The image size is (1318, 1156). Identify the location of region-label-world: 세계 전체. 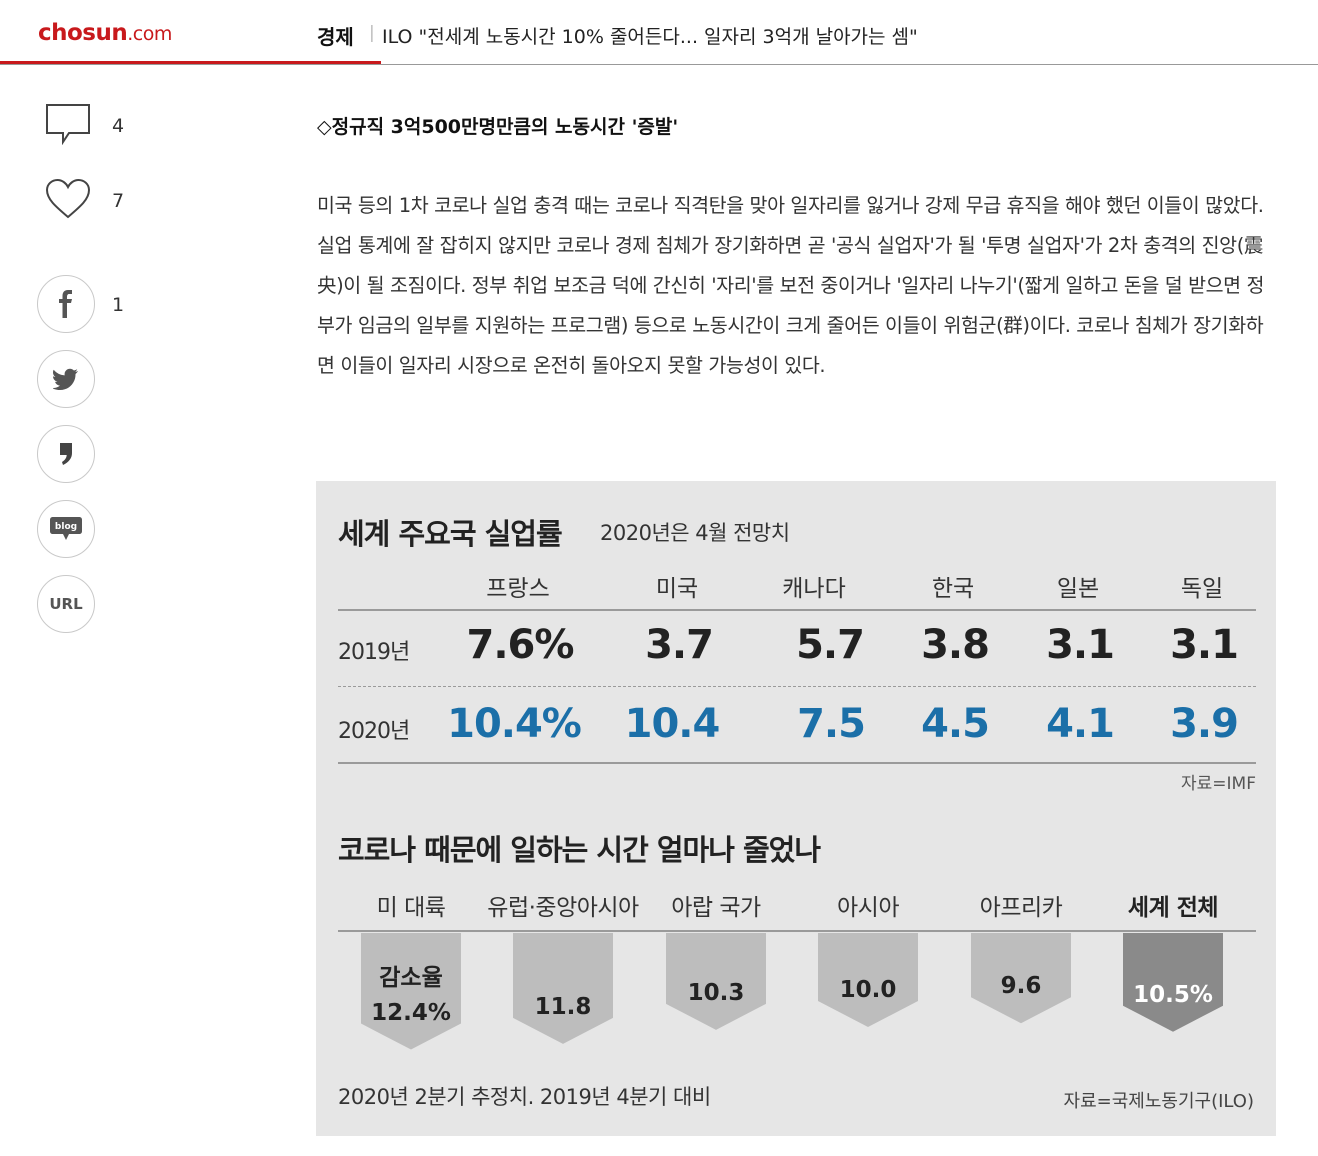
(1173, 908).